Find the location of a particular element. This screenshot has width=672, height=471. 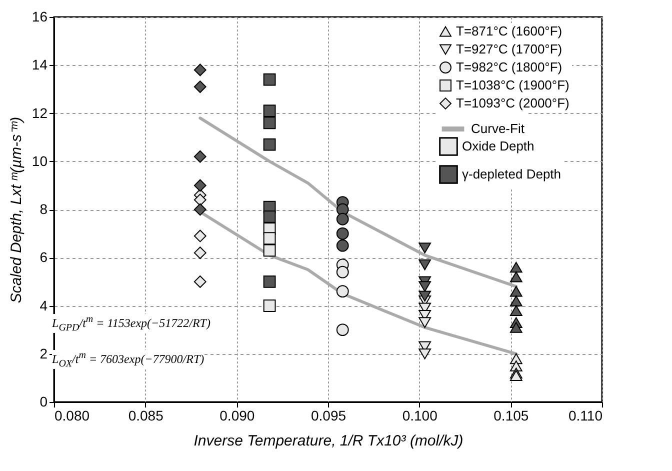

x-tick-label: 0.085 is located at coordinates (146, 416).